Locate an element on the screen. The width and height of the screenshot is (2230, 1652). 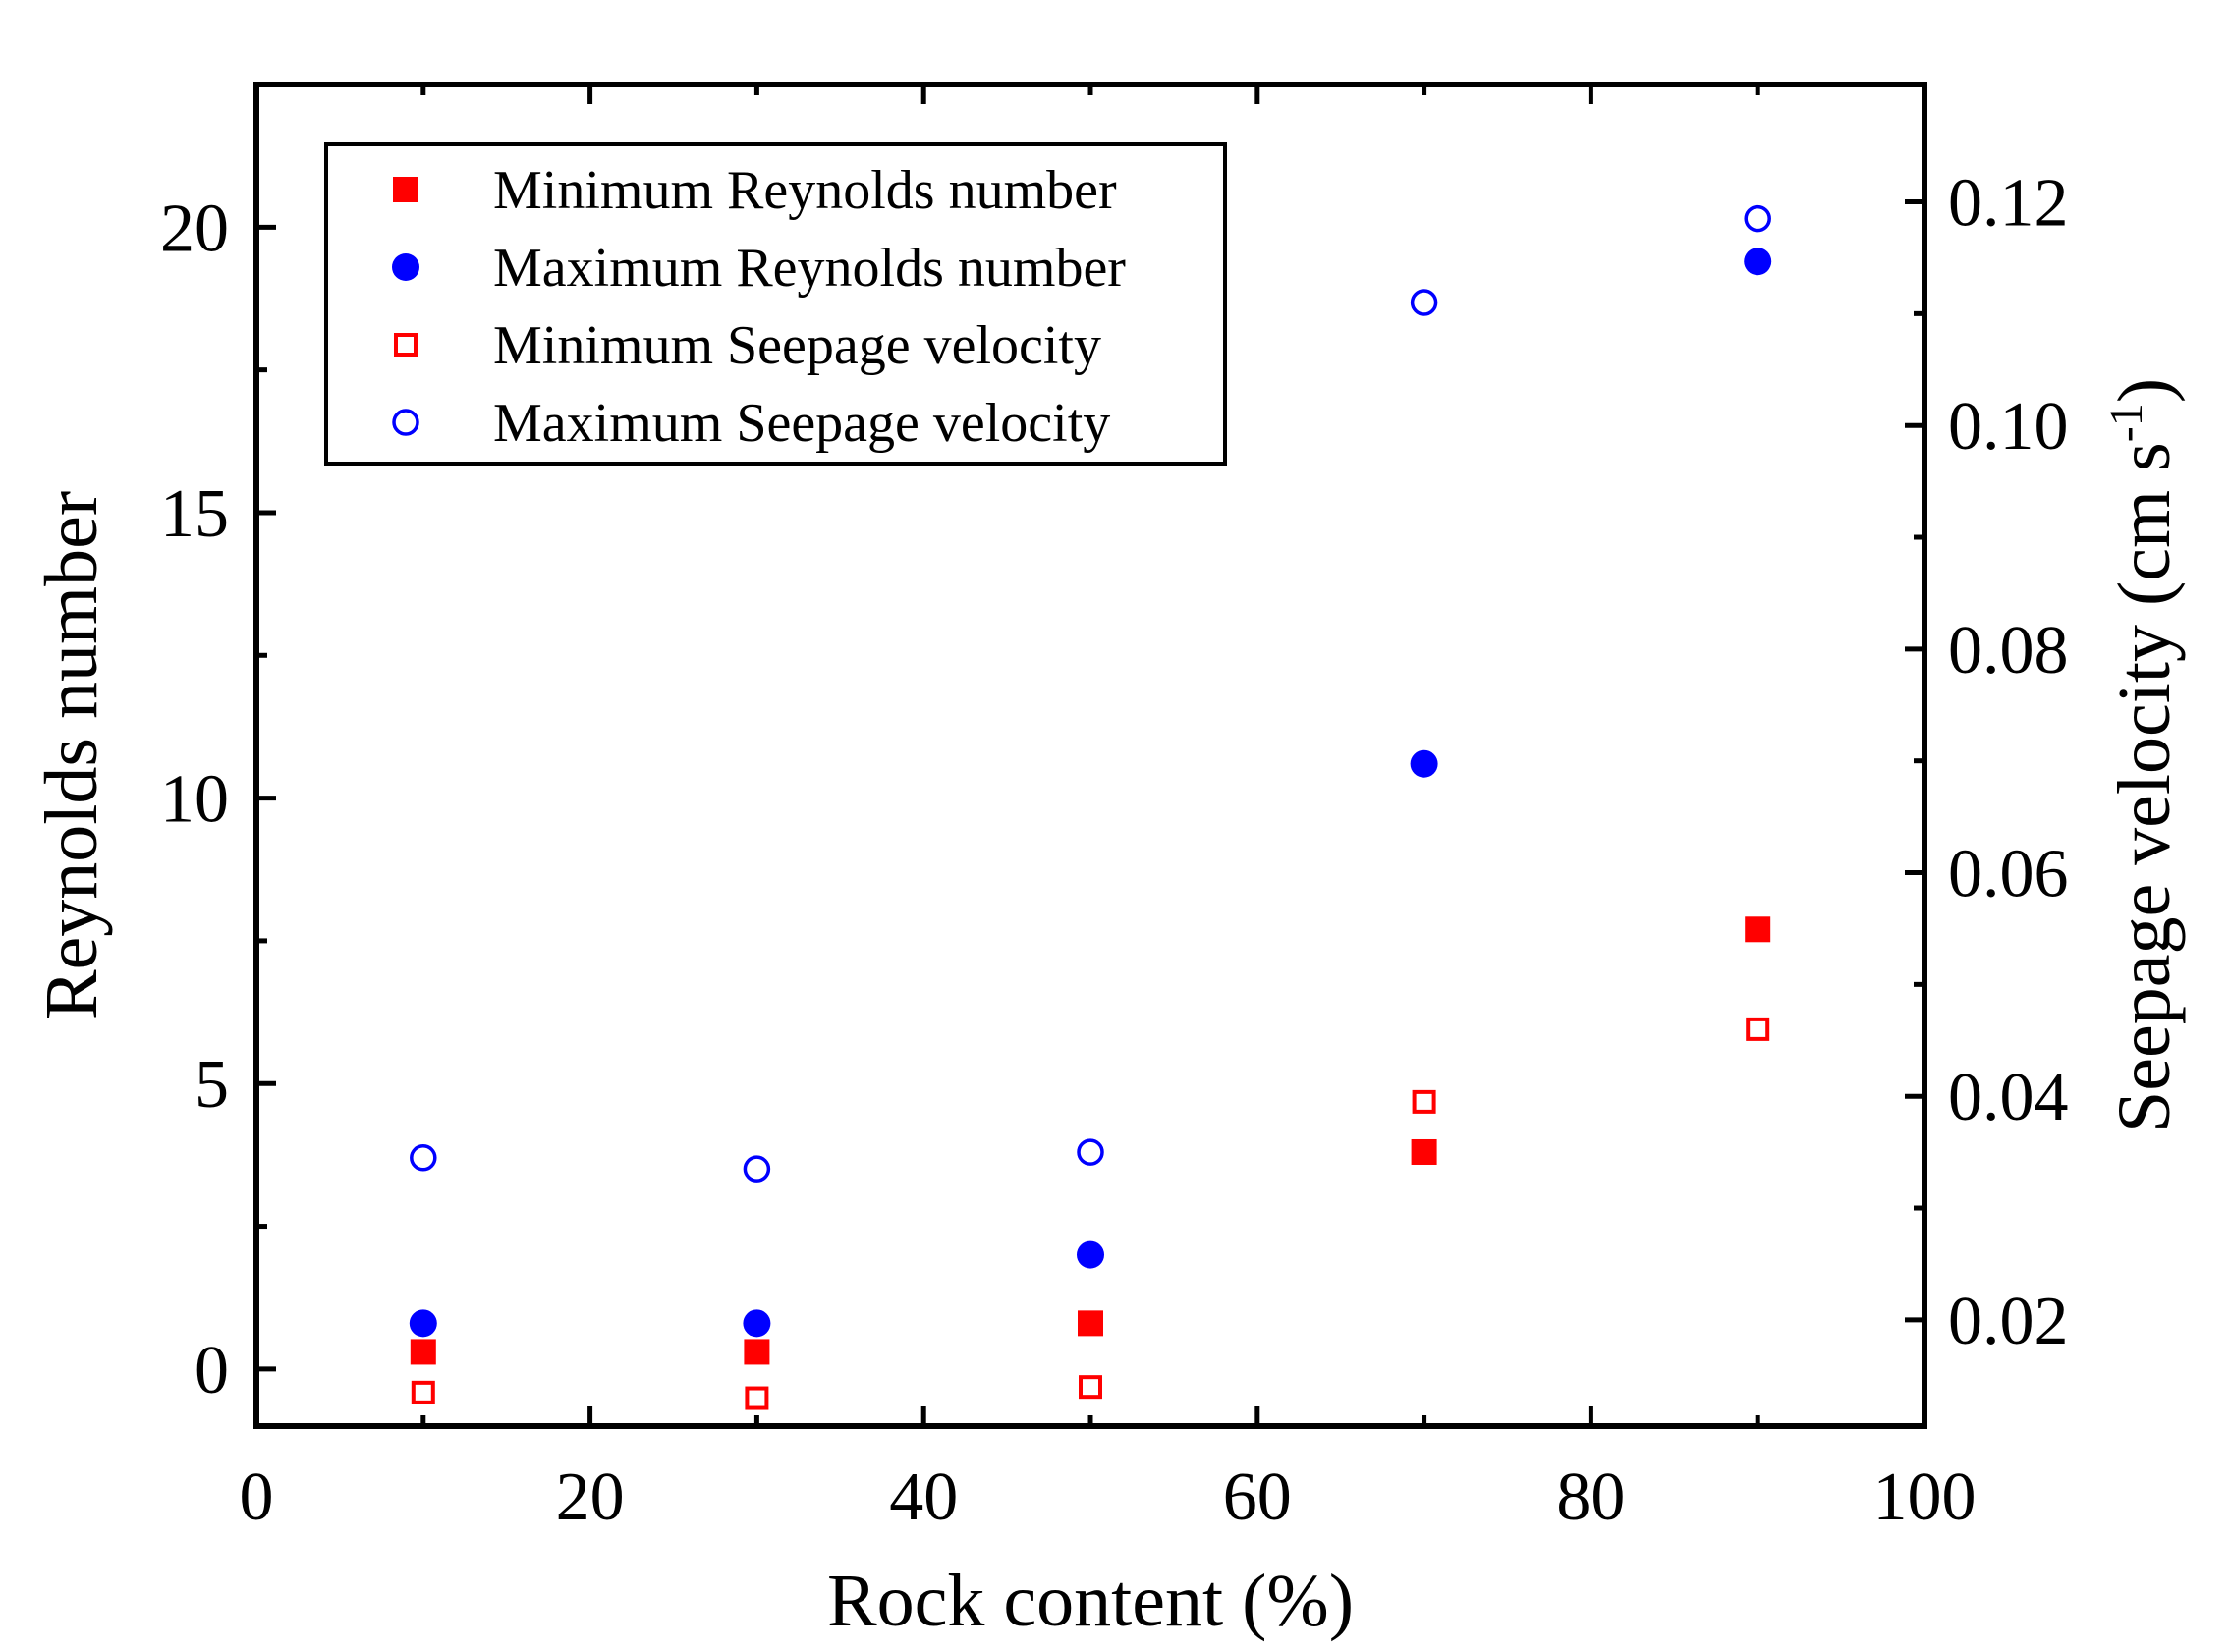
x-axis-title: Rock content (%) is located at coordinates (1090, 1601).